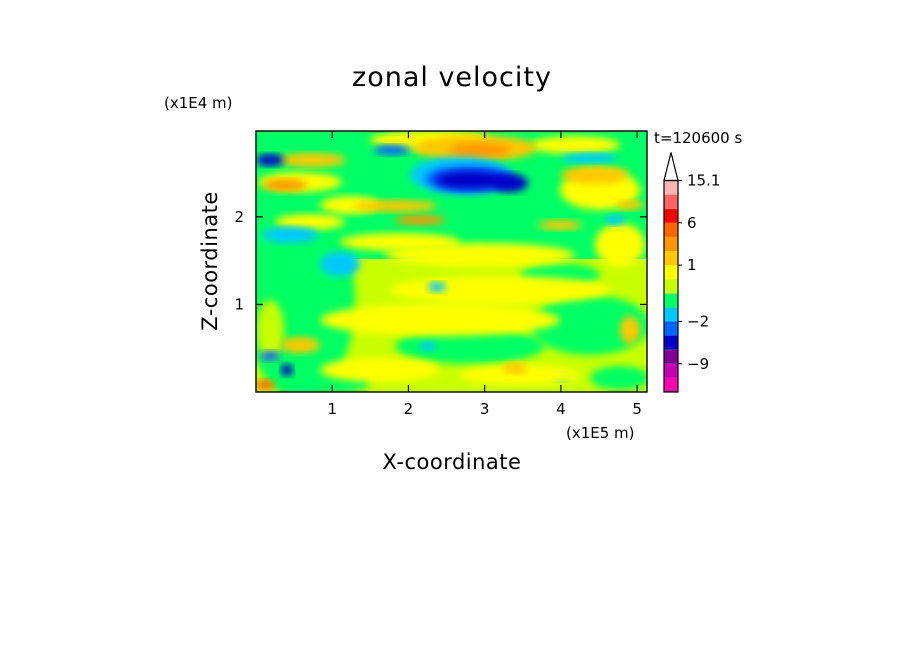  Describe the element at coordinates (485, 409) in the screenshot. I see `x-tick-label: 3` at that location.